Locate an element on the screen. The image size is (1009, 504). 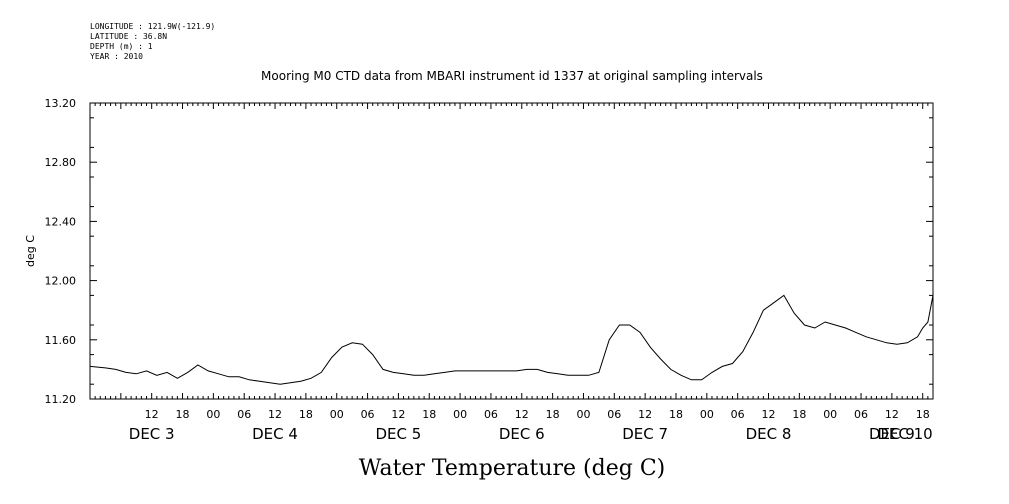
x-day-label: DEC 4 is located at coordinates (275, 434).